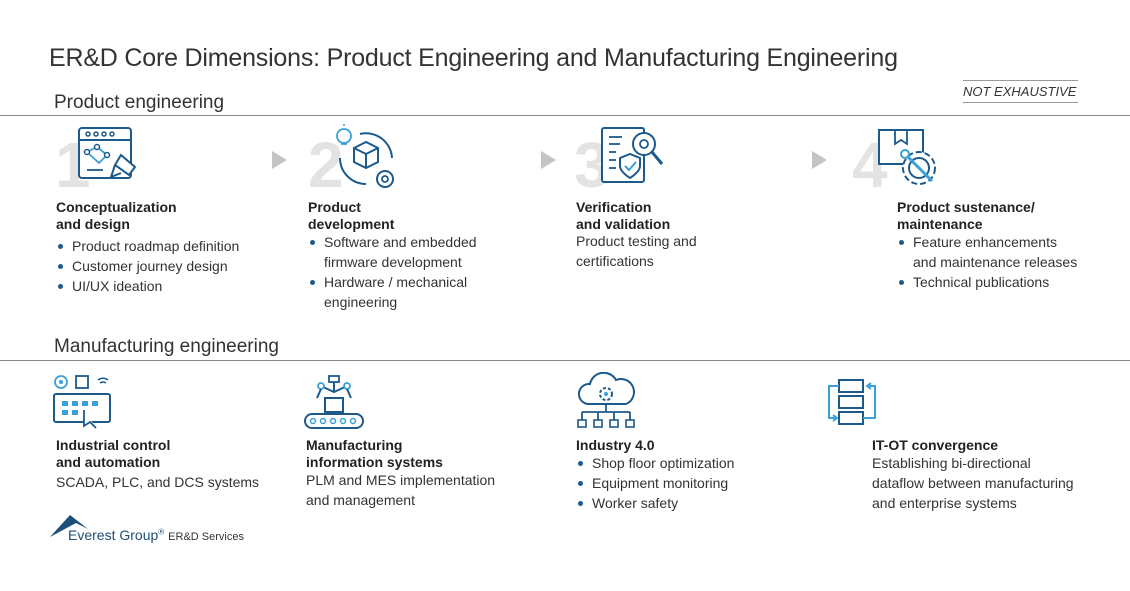  Describe the element at coordinates (116, 215) in the screenshot. I see `step-1-title: Conceptualization and design` at that location.